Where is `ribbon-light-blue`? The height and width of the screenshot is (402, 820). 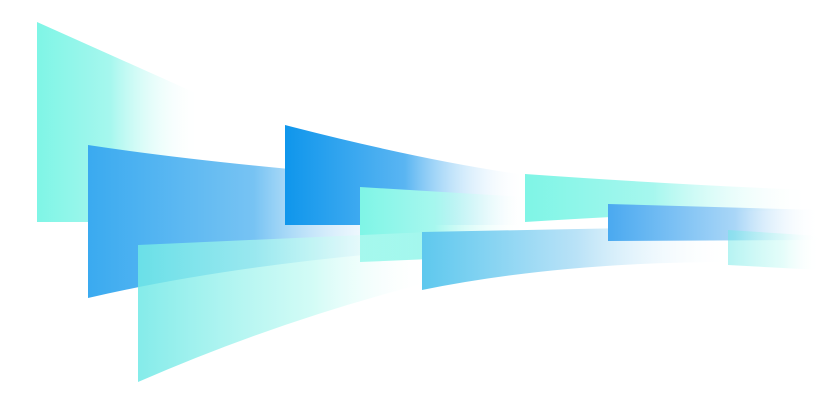
ribbon-light-blue is located at coordinates (576, 258).